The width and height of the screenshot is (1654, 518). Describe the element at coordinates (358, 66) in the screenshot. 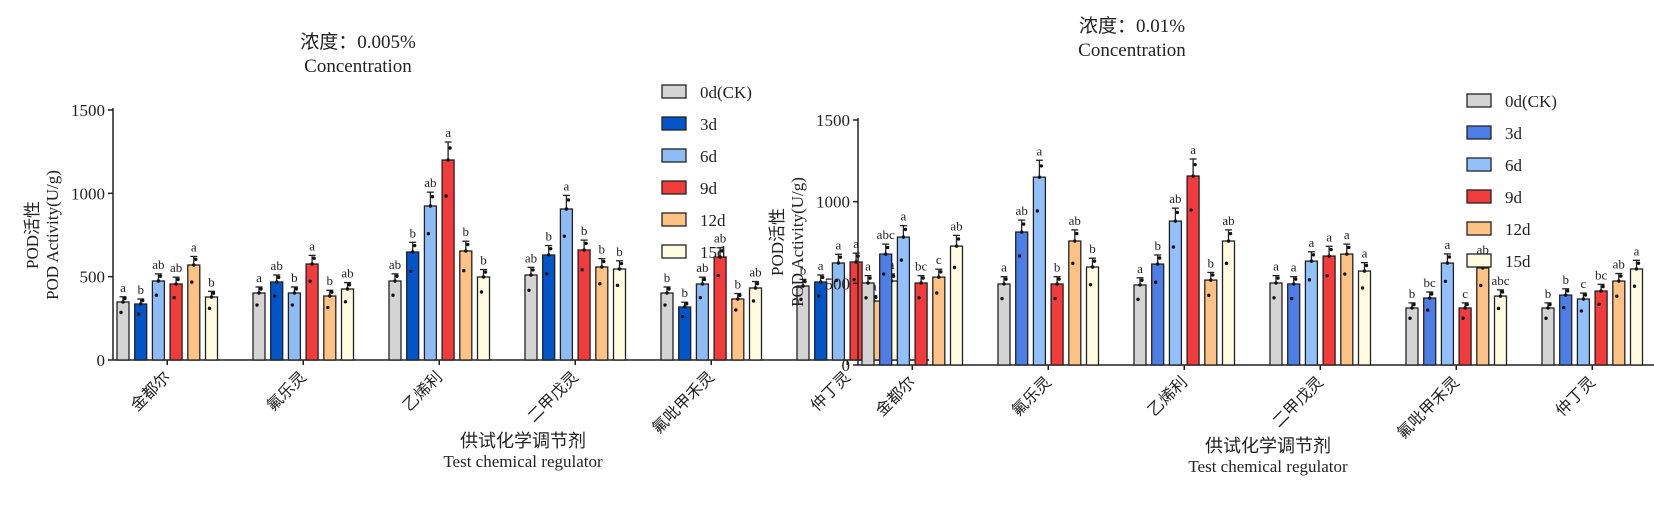

I see `chart-subtitle: Concentration` at that location.